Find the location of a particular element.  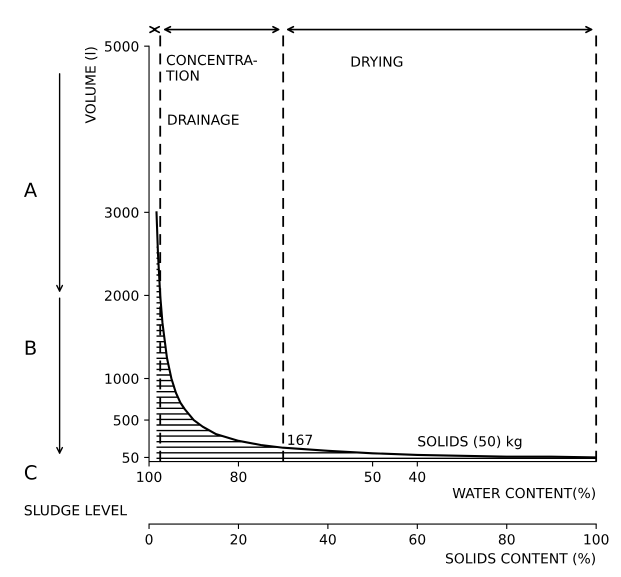

text: A is located at coordinates (30, 189).